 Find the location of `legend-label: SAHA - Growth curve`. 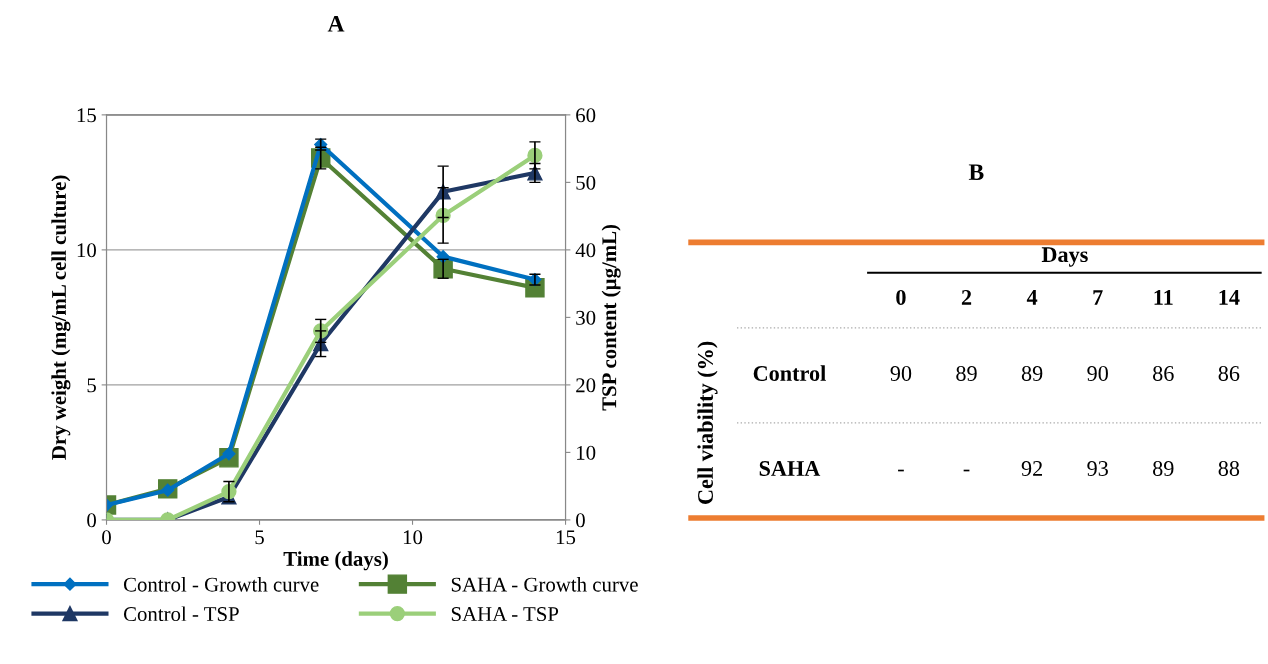

legend-label: SAHA - Growth curve is located at coordinates (544, 584).